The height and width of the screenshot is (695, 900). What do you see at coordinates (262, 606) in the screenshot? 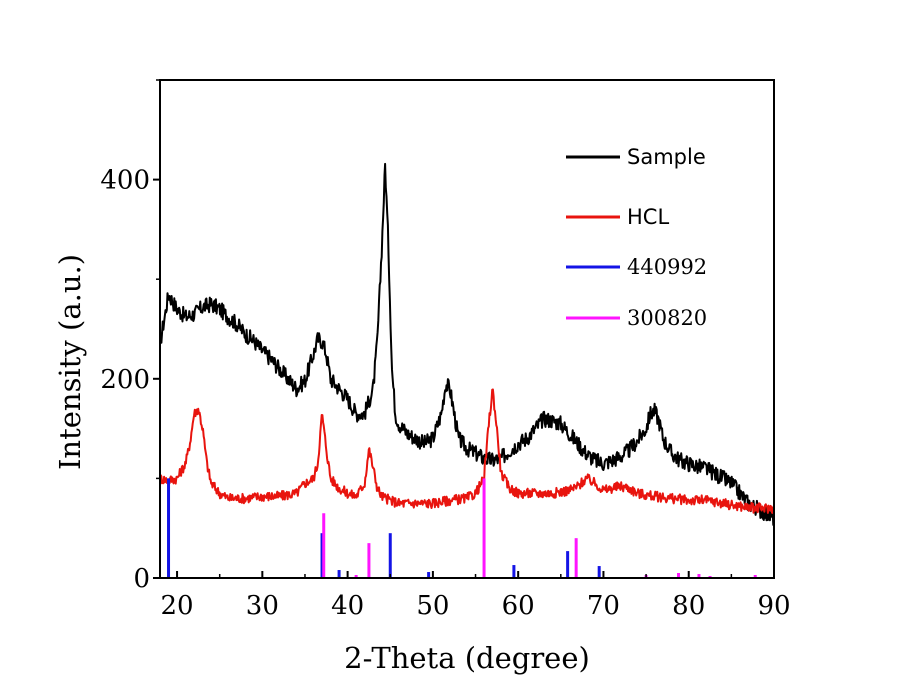
I see `x-tick-label: 30` at bounding box center [262, 606].